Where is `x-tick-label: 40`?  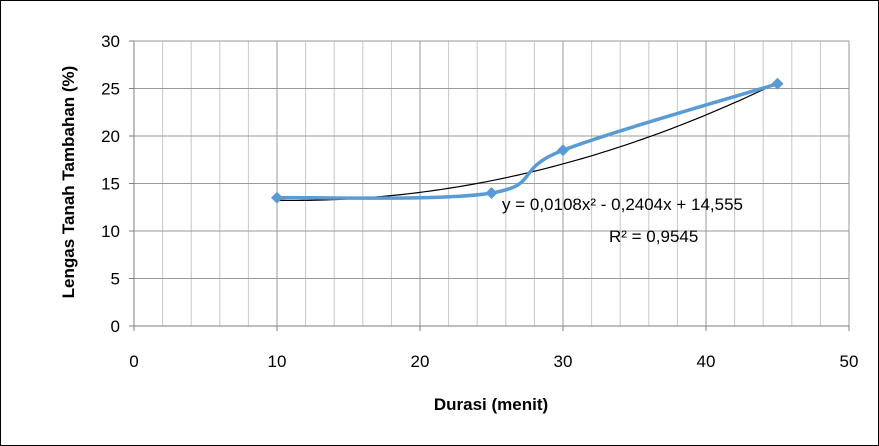
x-tick-label: 40 is located at coordinates (706, 361).